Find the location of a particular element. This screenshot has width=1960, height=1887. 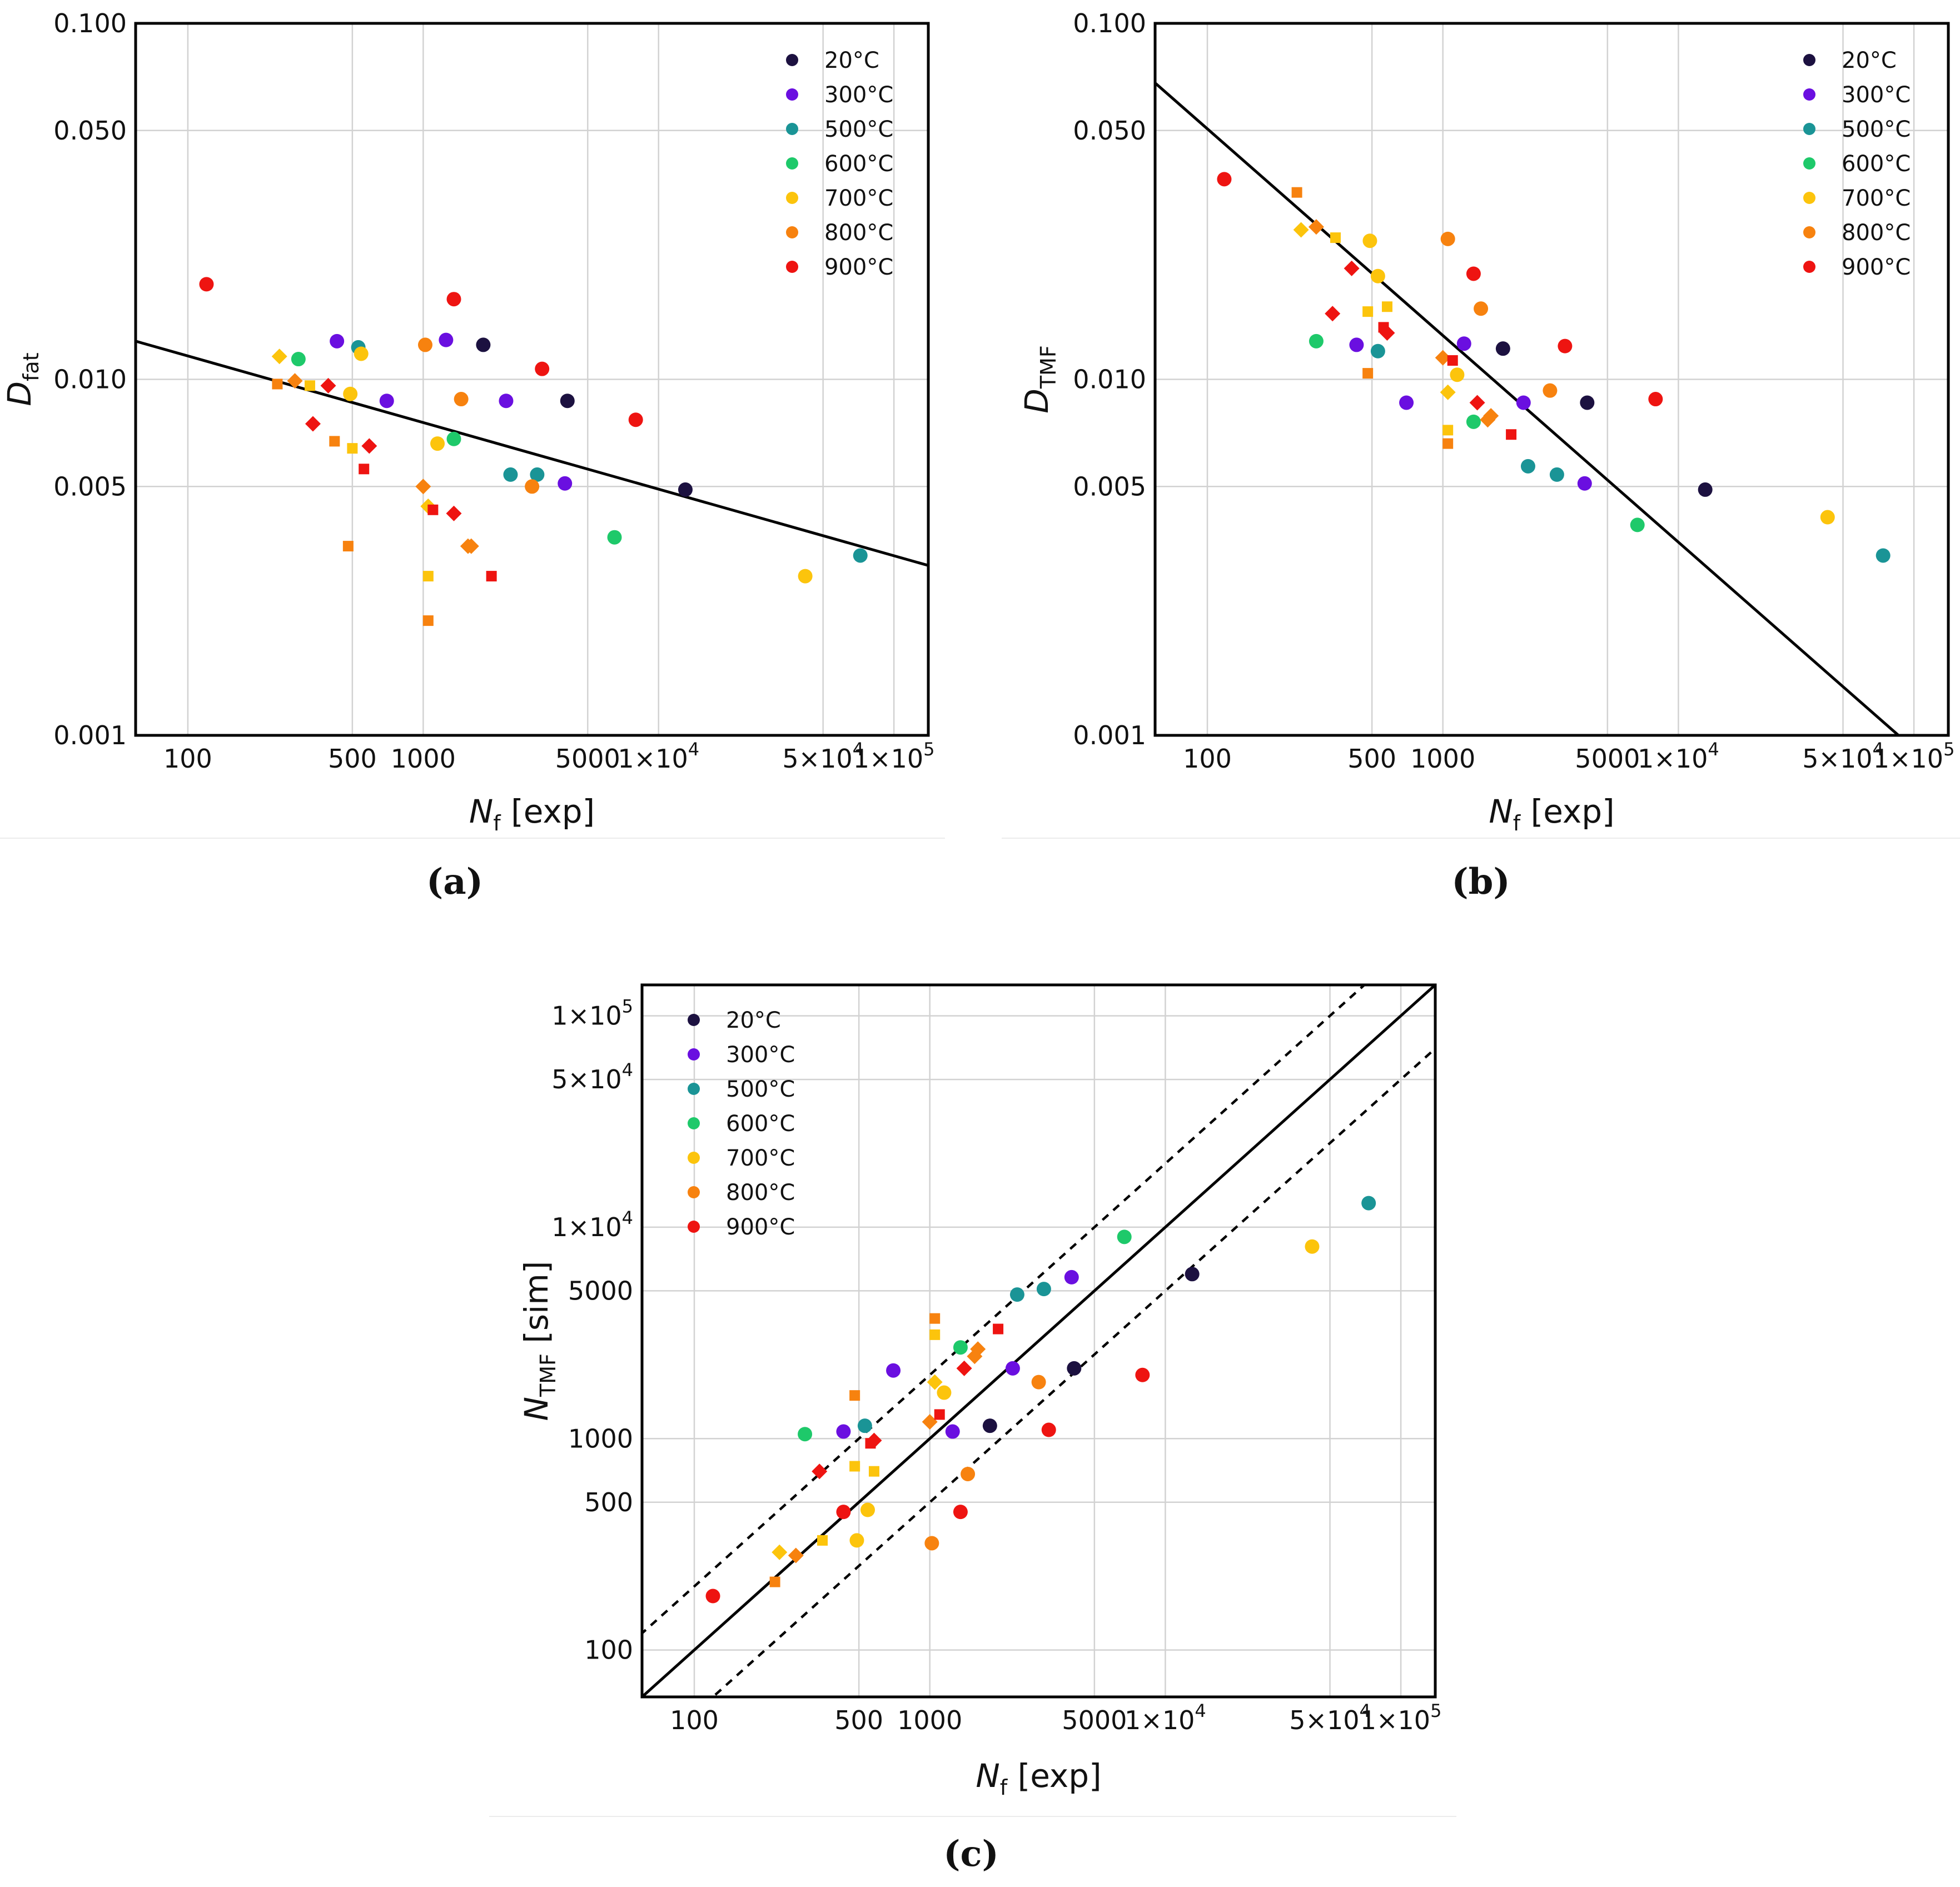

data-points is located at coordinates (1040, 1400).